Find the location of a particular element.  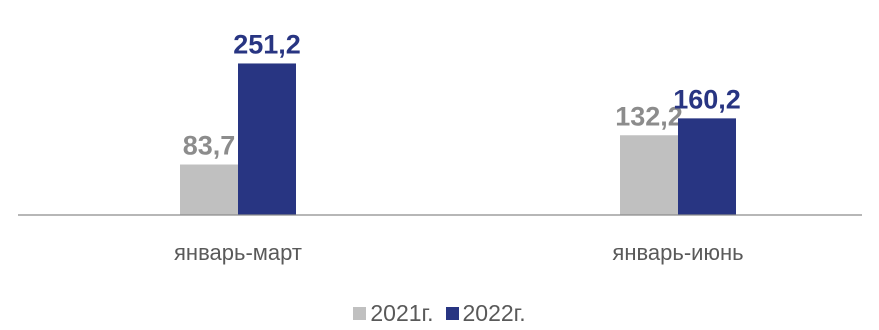

legend-swatch-2021 is located at coordinates (360, 313).